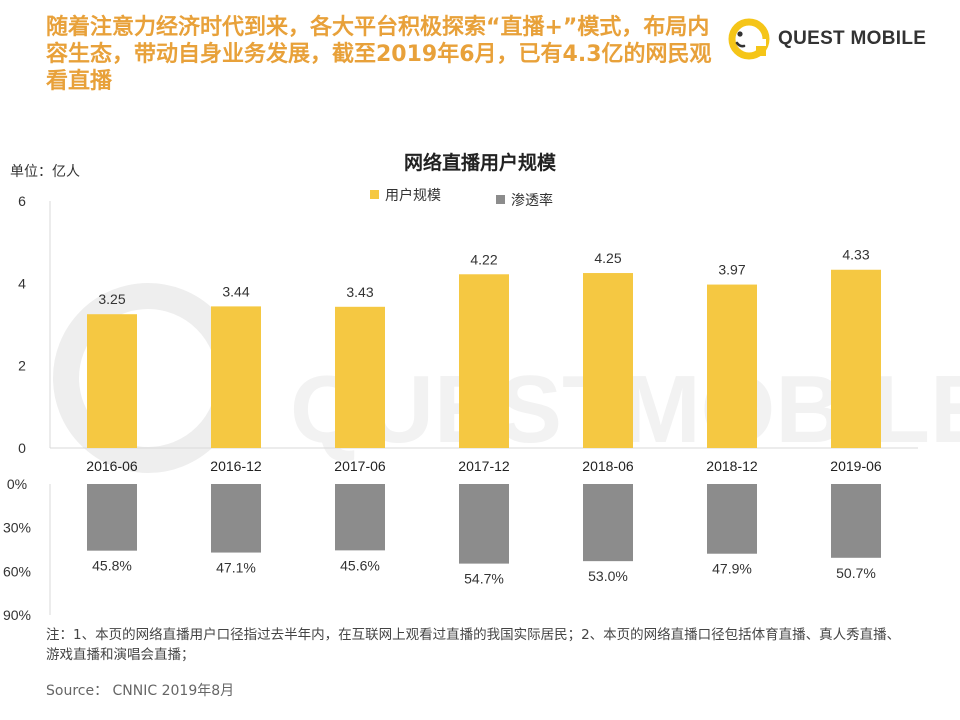 The height and width of the screenshot is (720, 960). Describe the element at coordinates (532, 201) in the screenshot. I see `legend-label-penetration: 渗透率` at that location.